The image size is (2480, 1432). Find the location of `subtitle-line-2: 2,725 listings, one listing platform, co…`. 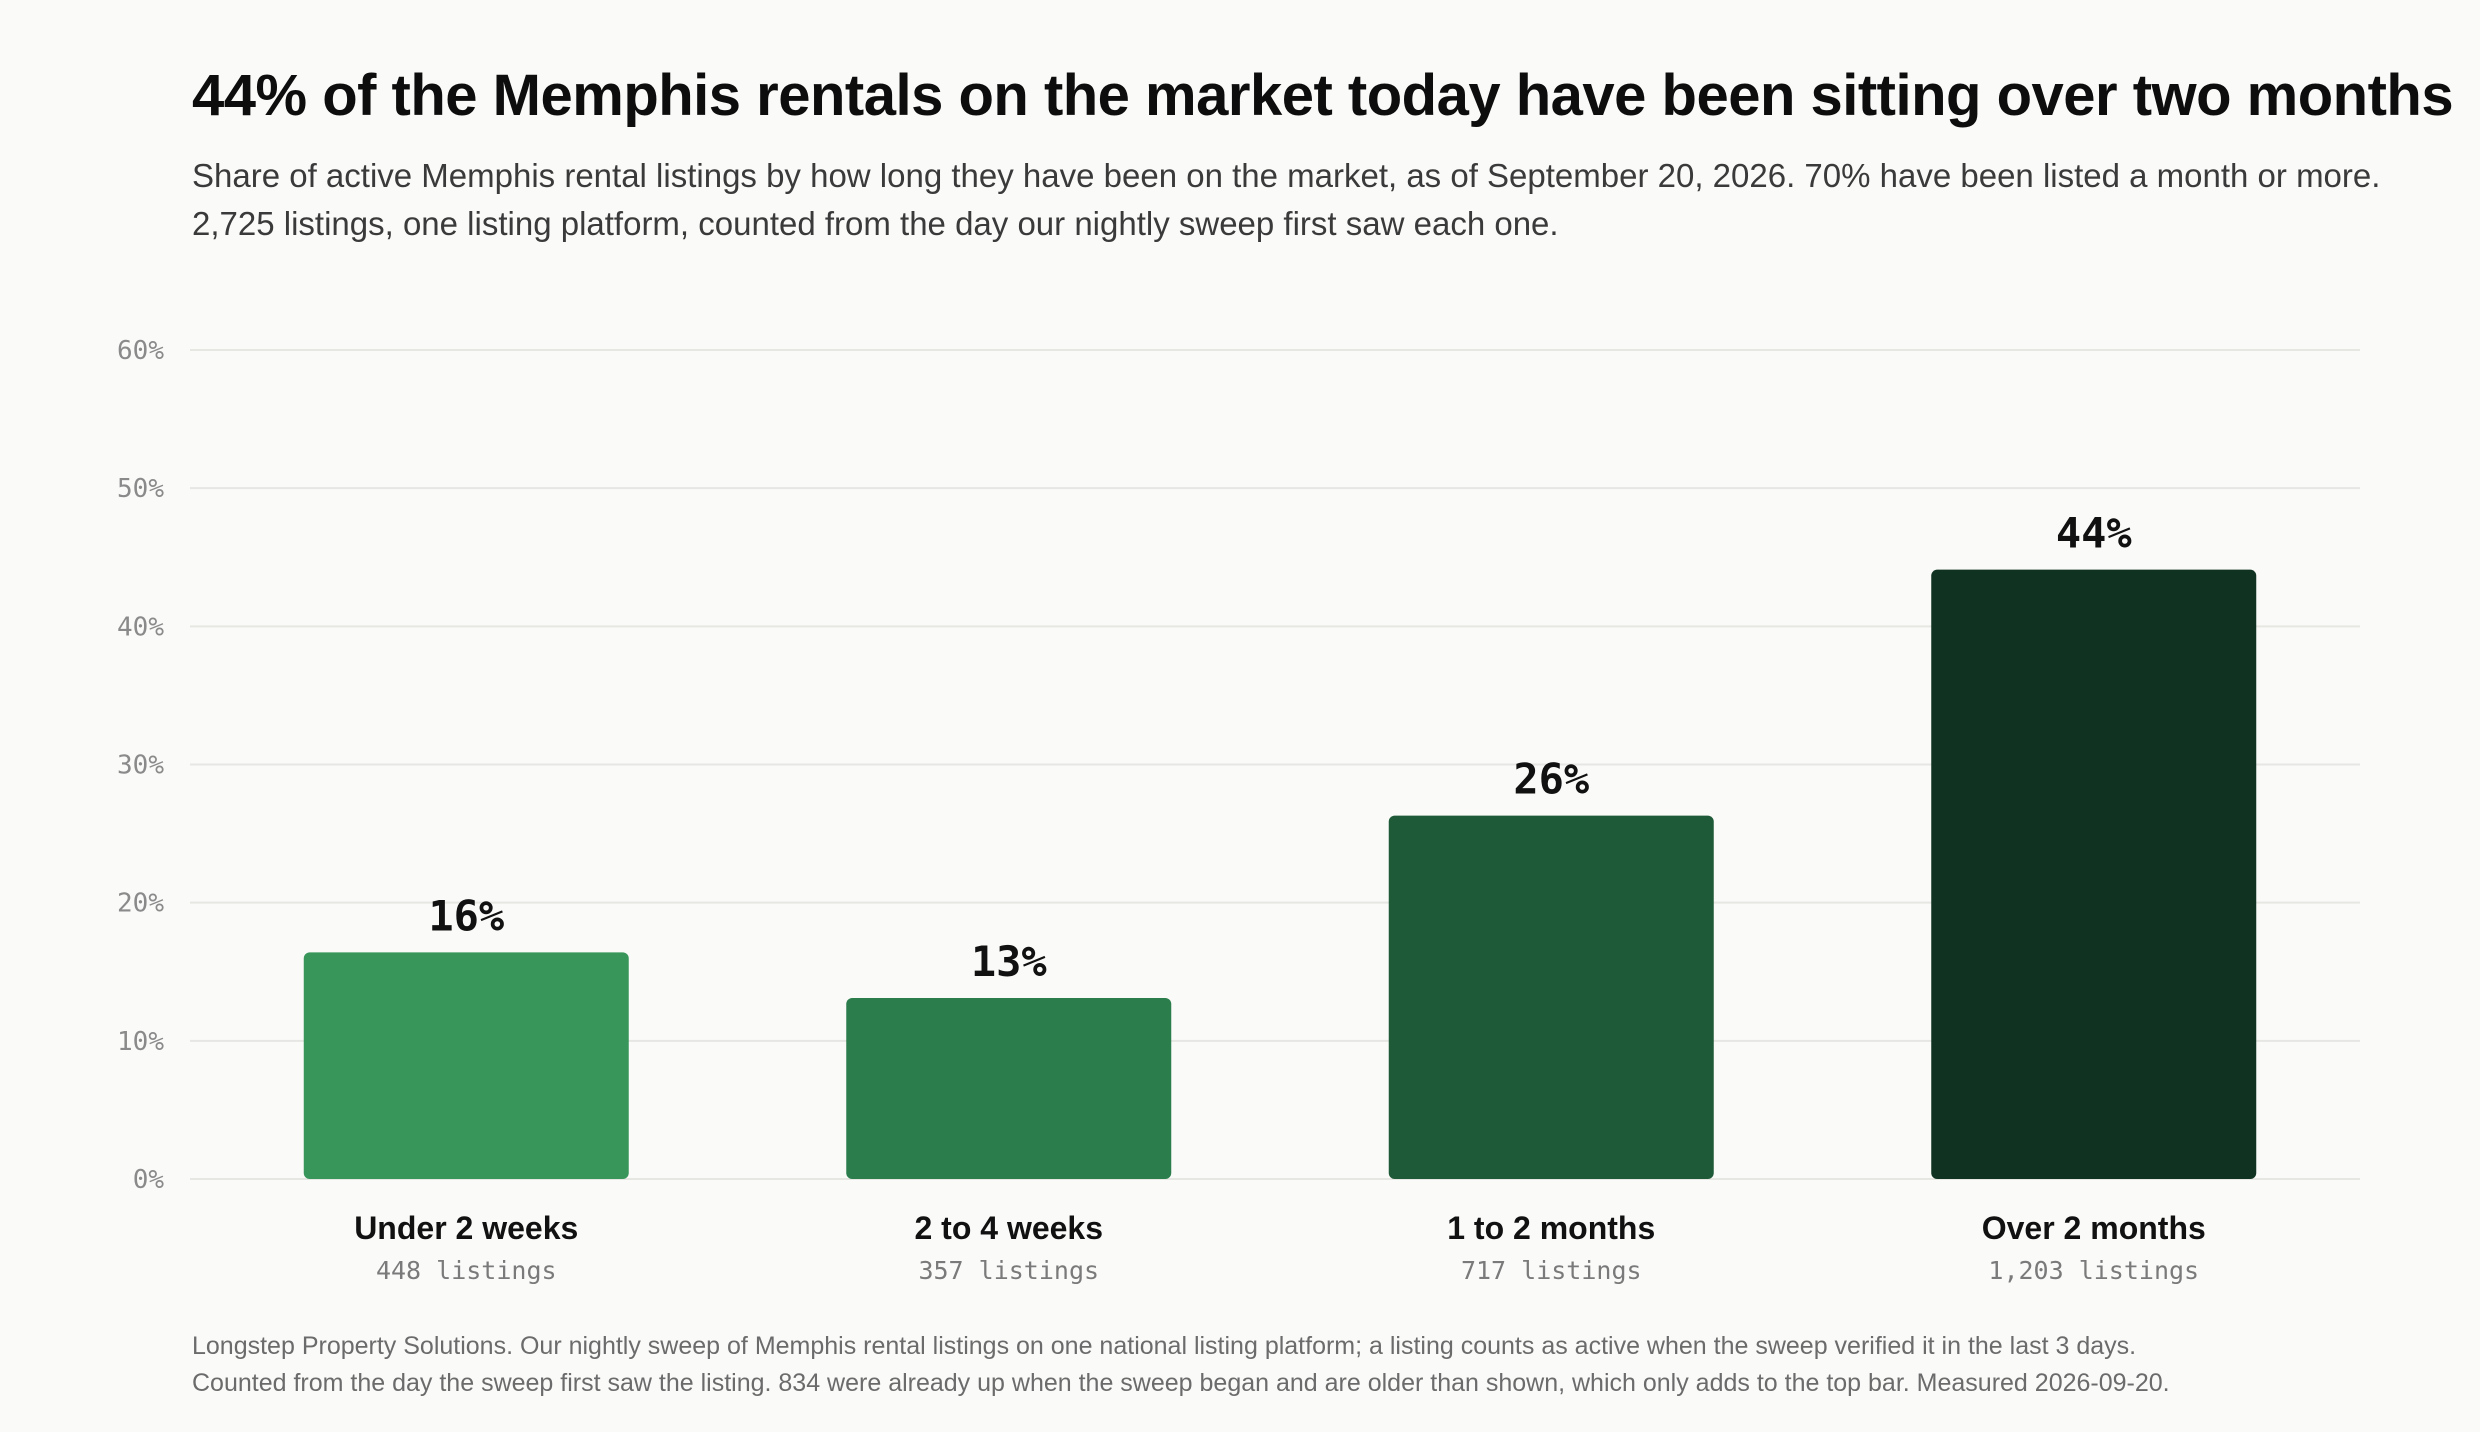

subtitle-line-2: 2,725 listings, one listing platform, co… is located at coordinates (875, 223).